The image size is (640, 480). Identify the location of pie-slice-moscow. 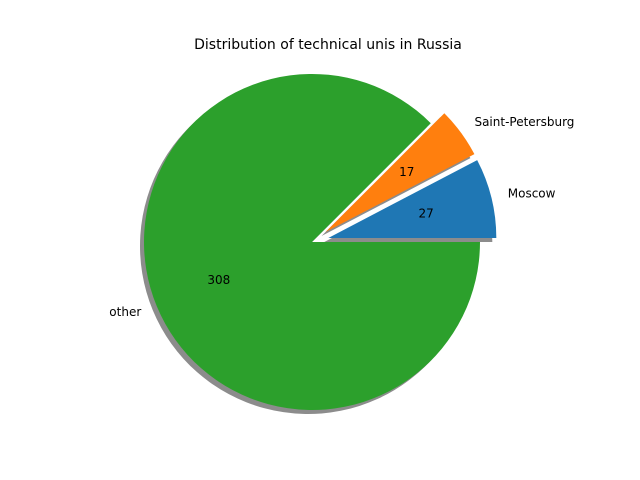
(412, 199).